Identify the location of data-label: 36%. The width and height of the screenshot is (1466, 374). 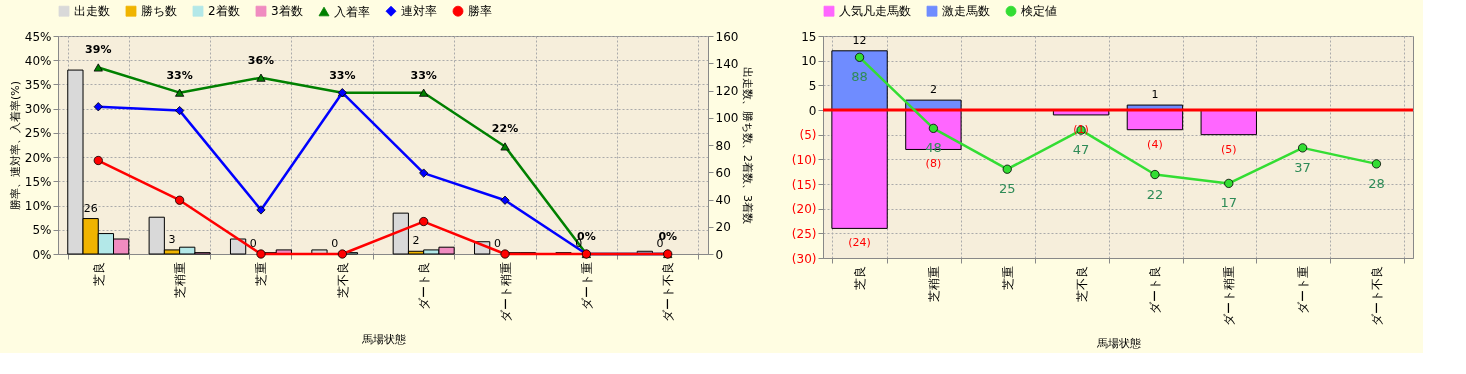
(261, 60).